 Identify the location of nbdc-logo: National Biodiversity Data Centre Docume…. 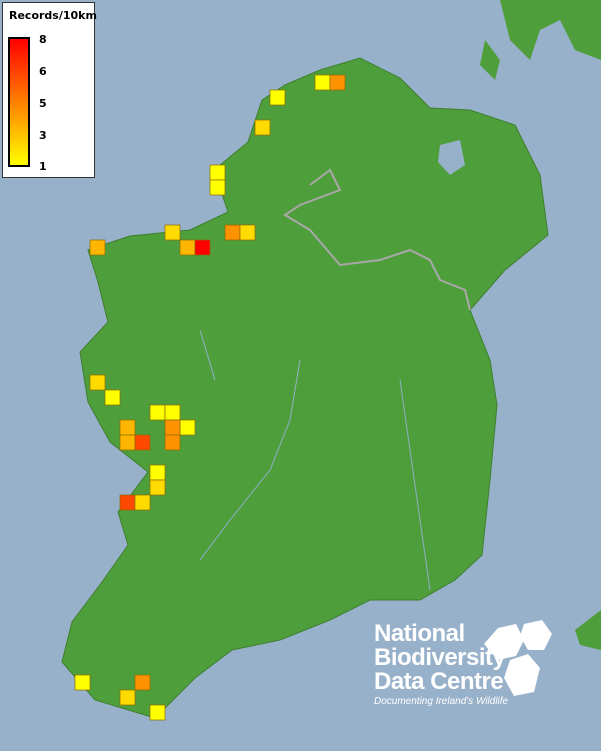
(463, 663).